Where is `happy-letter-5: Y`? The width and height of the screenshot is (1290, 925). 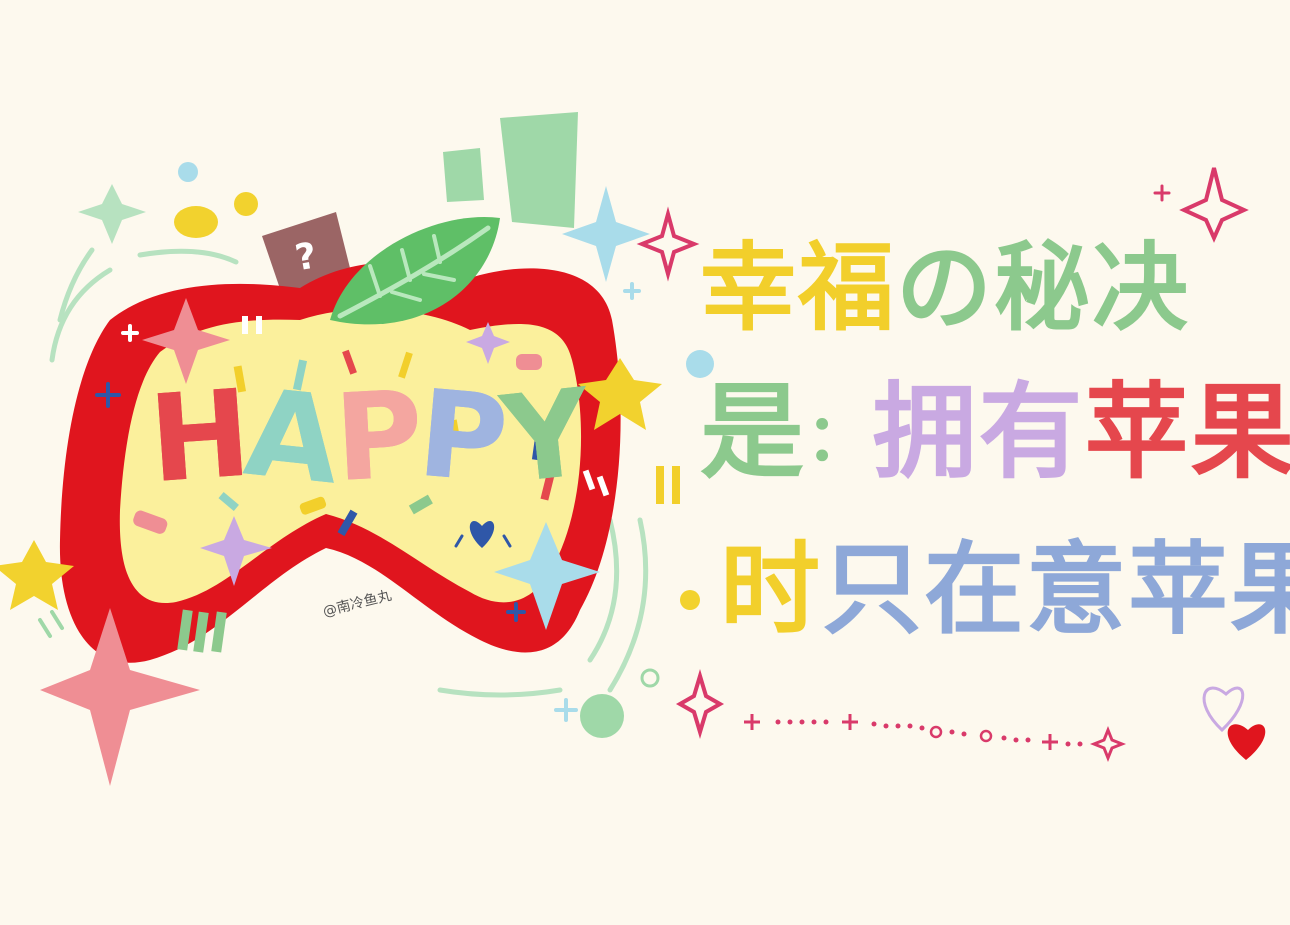
happy-letter-5: Y is located at coordinates (545, 437).